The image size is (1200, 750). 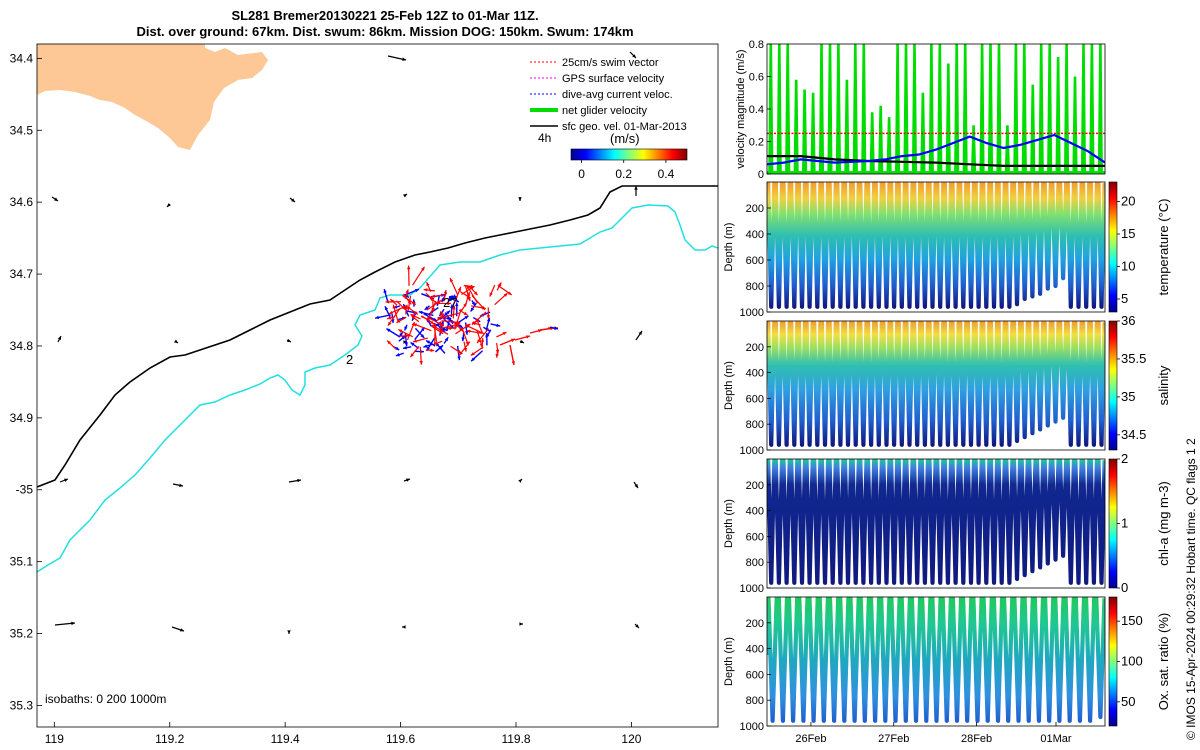 I want to click on oxygen-ylabel: Depth (m), so click(x=729, y=661).